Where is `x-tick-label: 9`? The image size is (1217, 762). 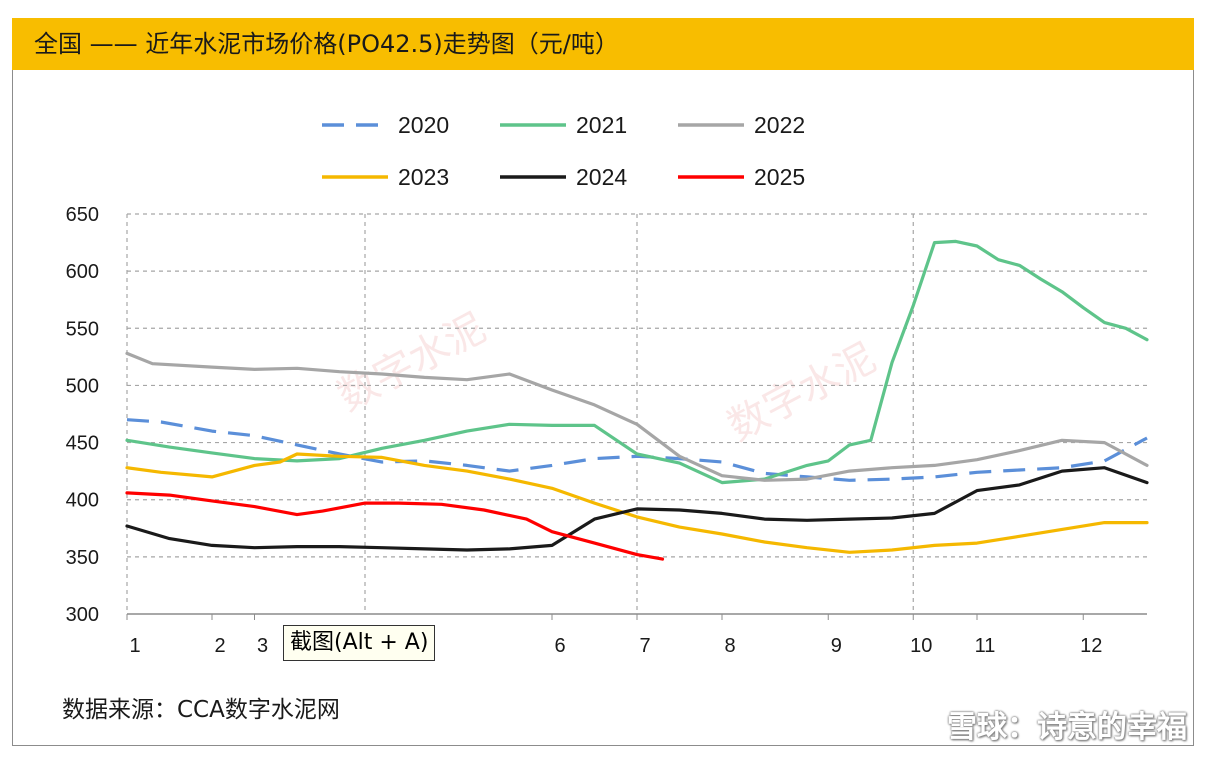
x-tick-label: 9 is located at coordinates (836, 646).